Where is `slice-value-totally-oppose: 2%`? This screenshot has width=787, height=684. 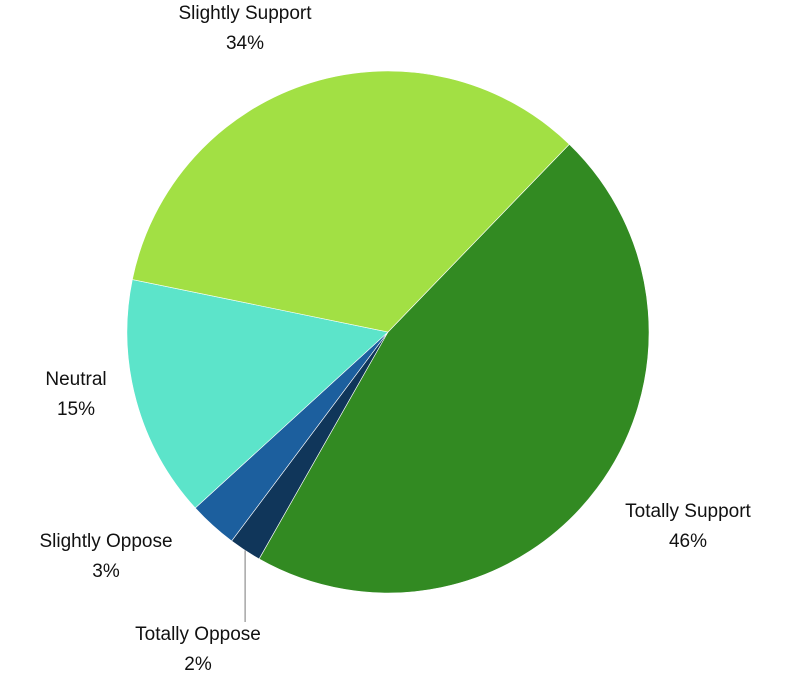 slice-value-totally-oppose: 2% is located at coordinates (198, 664).